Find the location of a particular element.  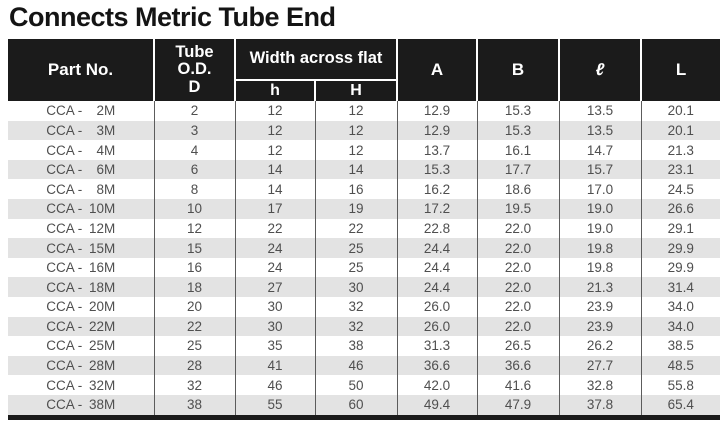

table-row: CCA -12M 12 22 22 22.8 22.0 19.0 29.1 is located at coordinates (364, 228).